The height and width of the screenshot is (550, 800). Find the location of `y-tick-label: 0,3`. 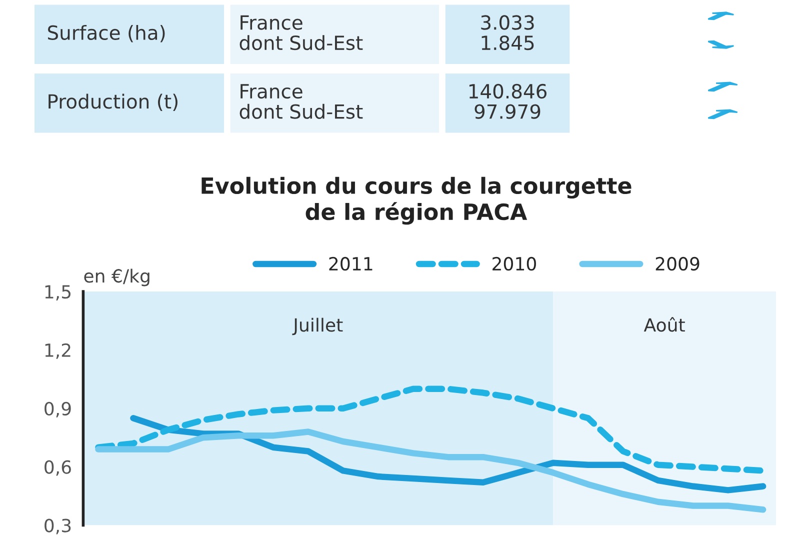

y-tick-label: 0,3 is located at coordinates (57, 526).